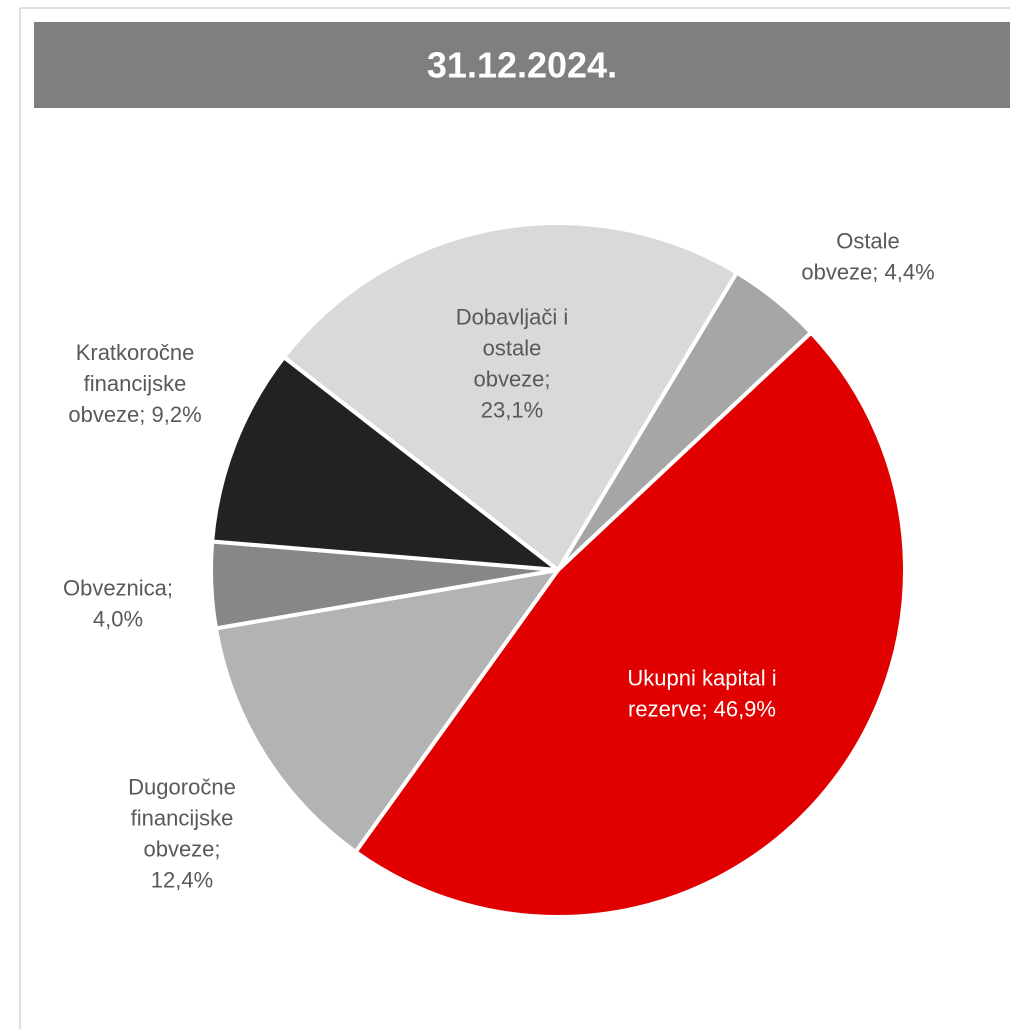  I want to click on data-label-line: rezerve; 46,9%, so click(702, 708).